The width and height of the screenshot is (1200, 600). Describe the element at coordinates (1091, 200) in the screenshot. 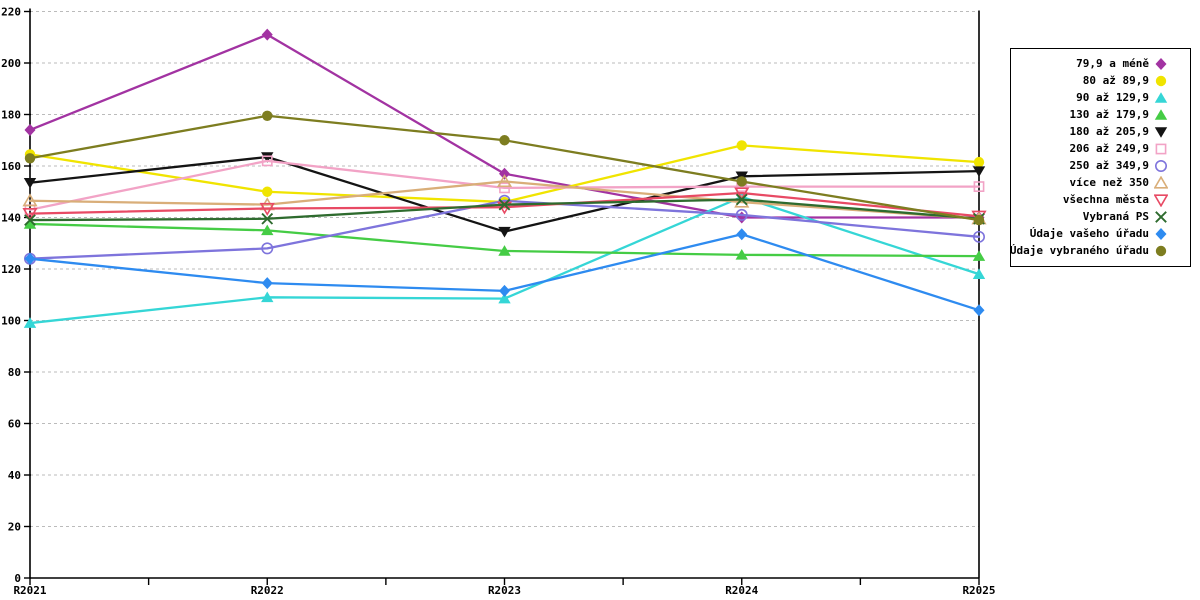

I see `legend-item: všechna města` at that location.